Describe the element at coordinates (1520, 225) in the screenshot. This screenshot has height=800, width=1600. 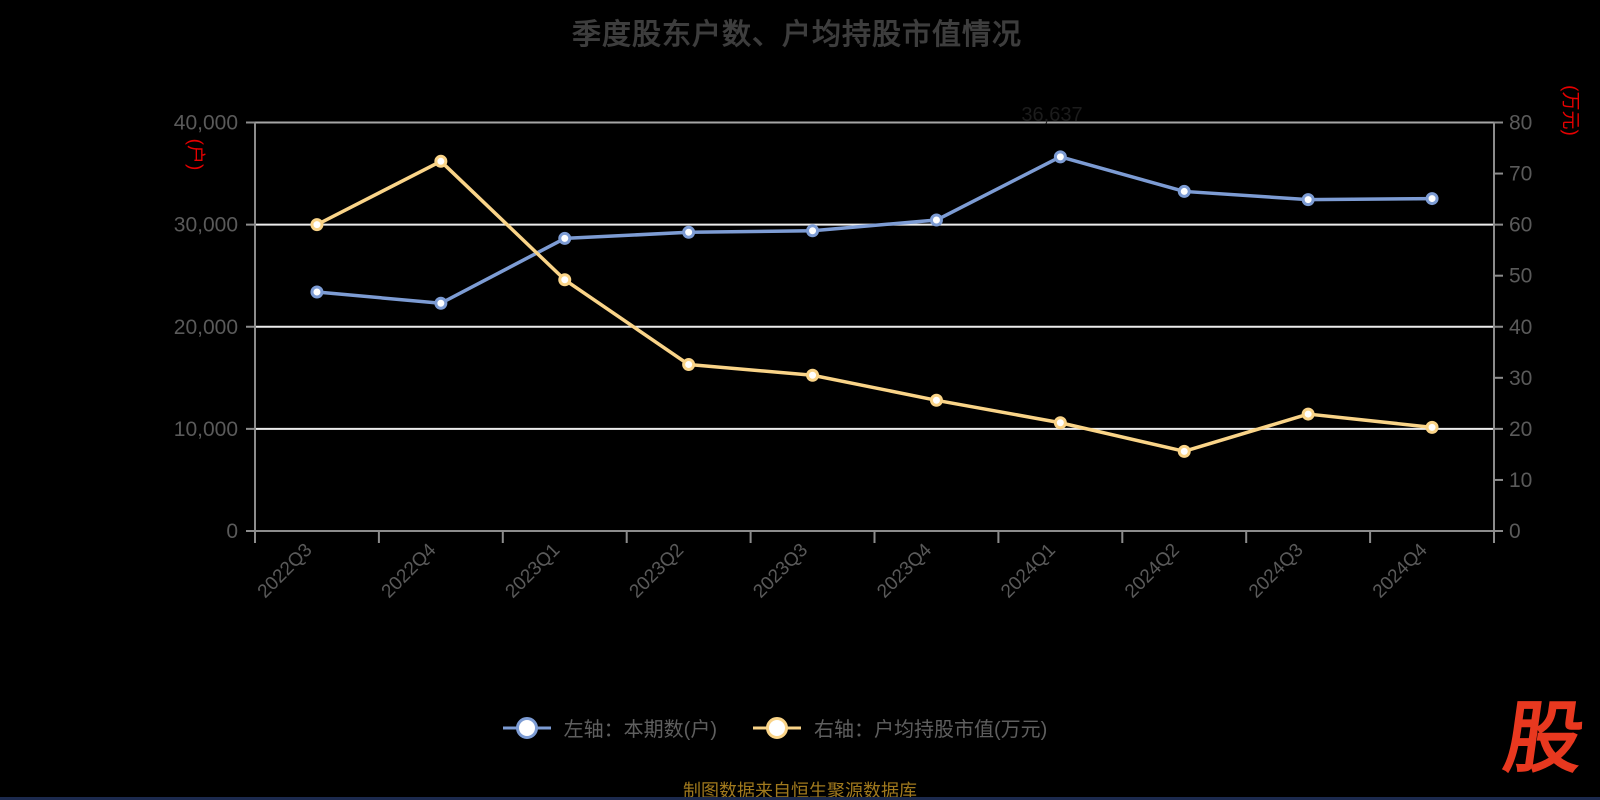
I see `right-axis-label-60: 60` at that location.